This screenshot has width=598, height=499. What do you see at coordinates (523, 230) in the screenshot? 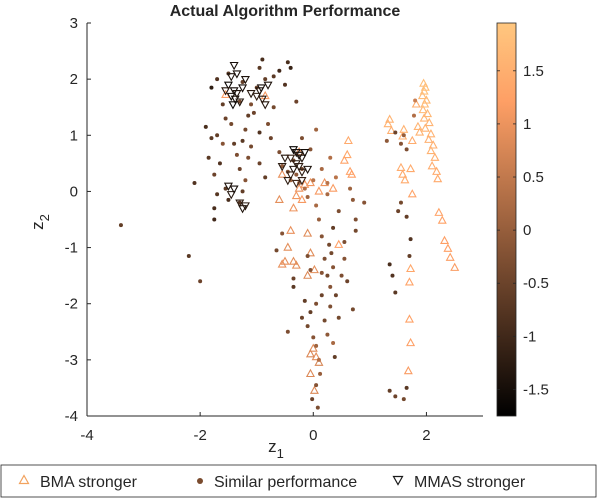
I see `colorbar-ticks: 1.5 1 0.5 0 -0.5 -1 -1.5` at bounding box center [523, 230].